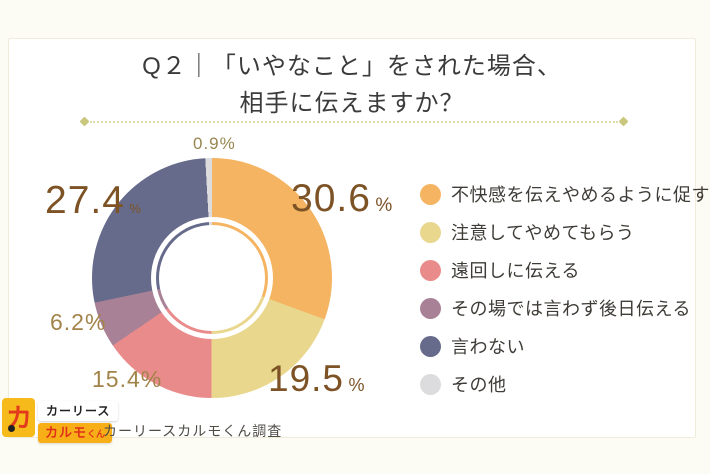  Describe the element at coordinates (214, 143) in the screenshot. I see `percent-label-other: 0.9%` at that location.